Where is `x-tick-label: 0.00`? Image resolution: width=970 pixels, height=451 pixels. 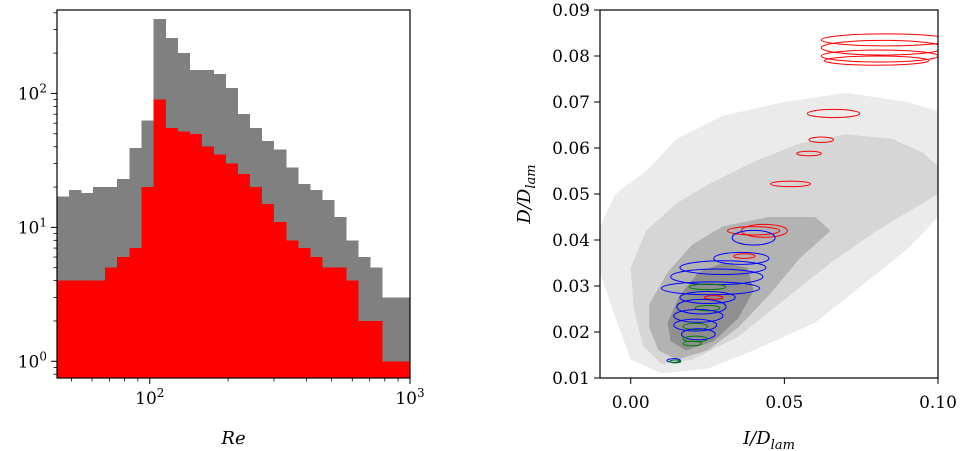 x-tick-label: 0.00 is located at coordinates (631, 403).